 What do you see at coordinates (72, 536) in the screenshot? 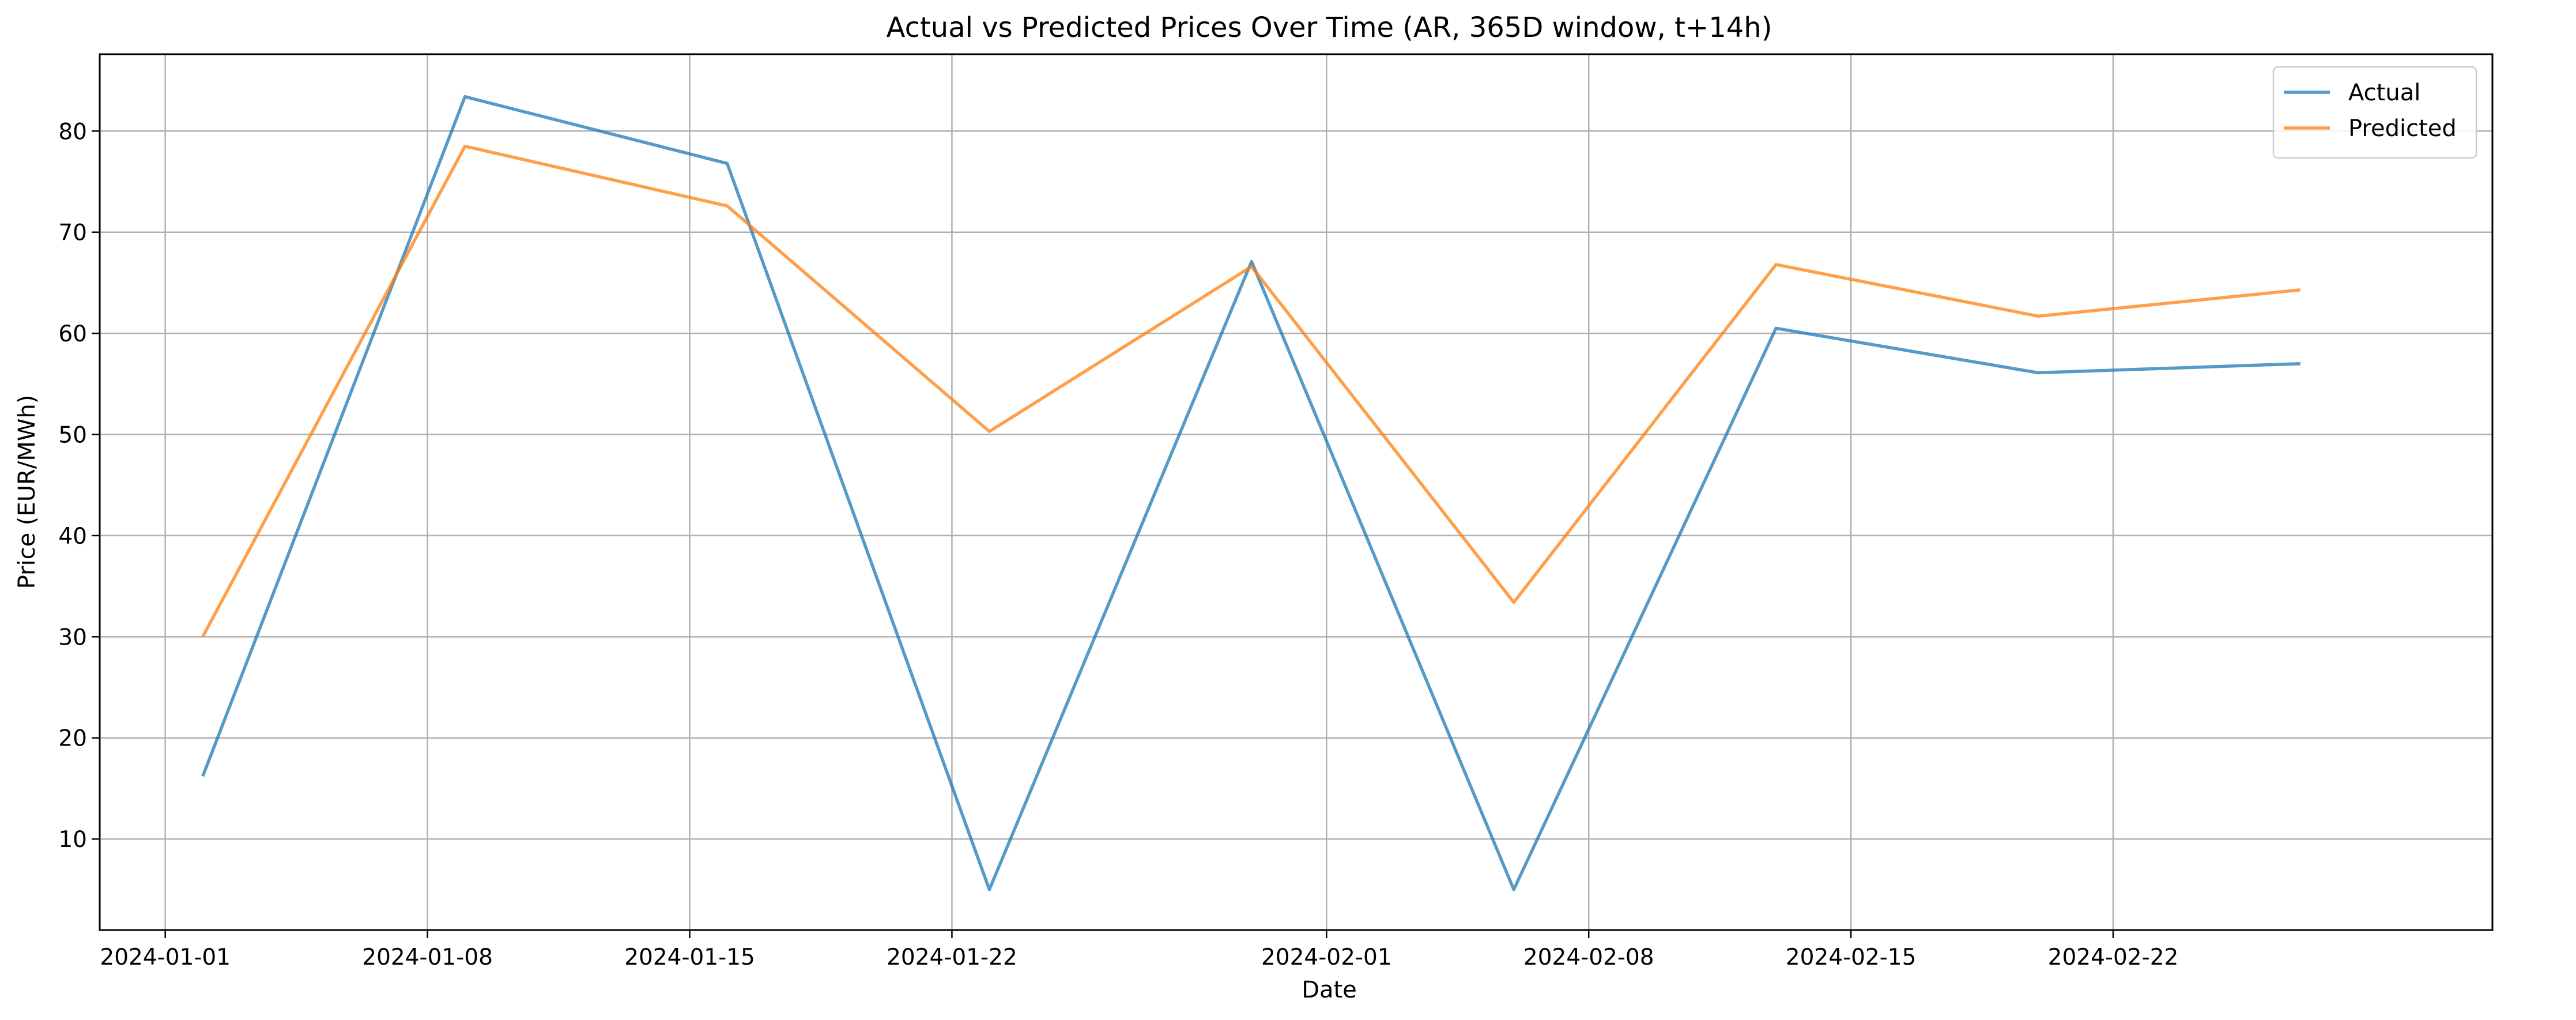
I see `y-tick-label: 40` at bounding box center [72, 536].